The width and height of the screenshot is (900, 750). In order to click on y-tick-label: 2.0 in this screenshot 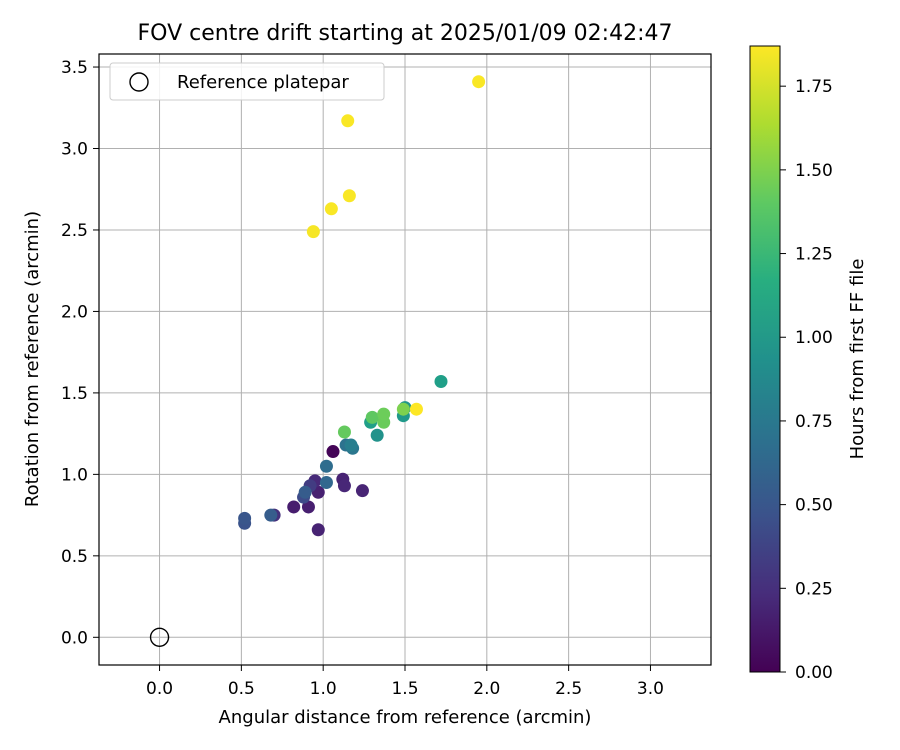, I will do `click(74, 312)`.